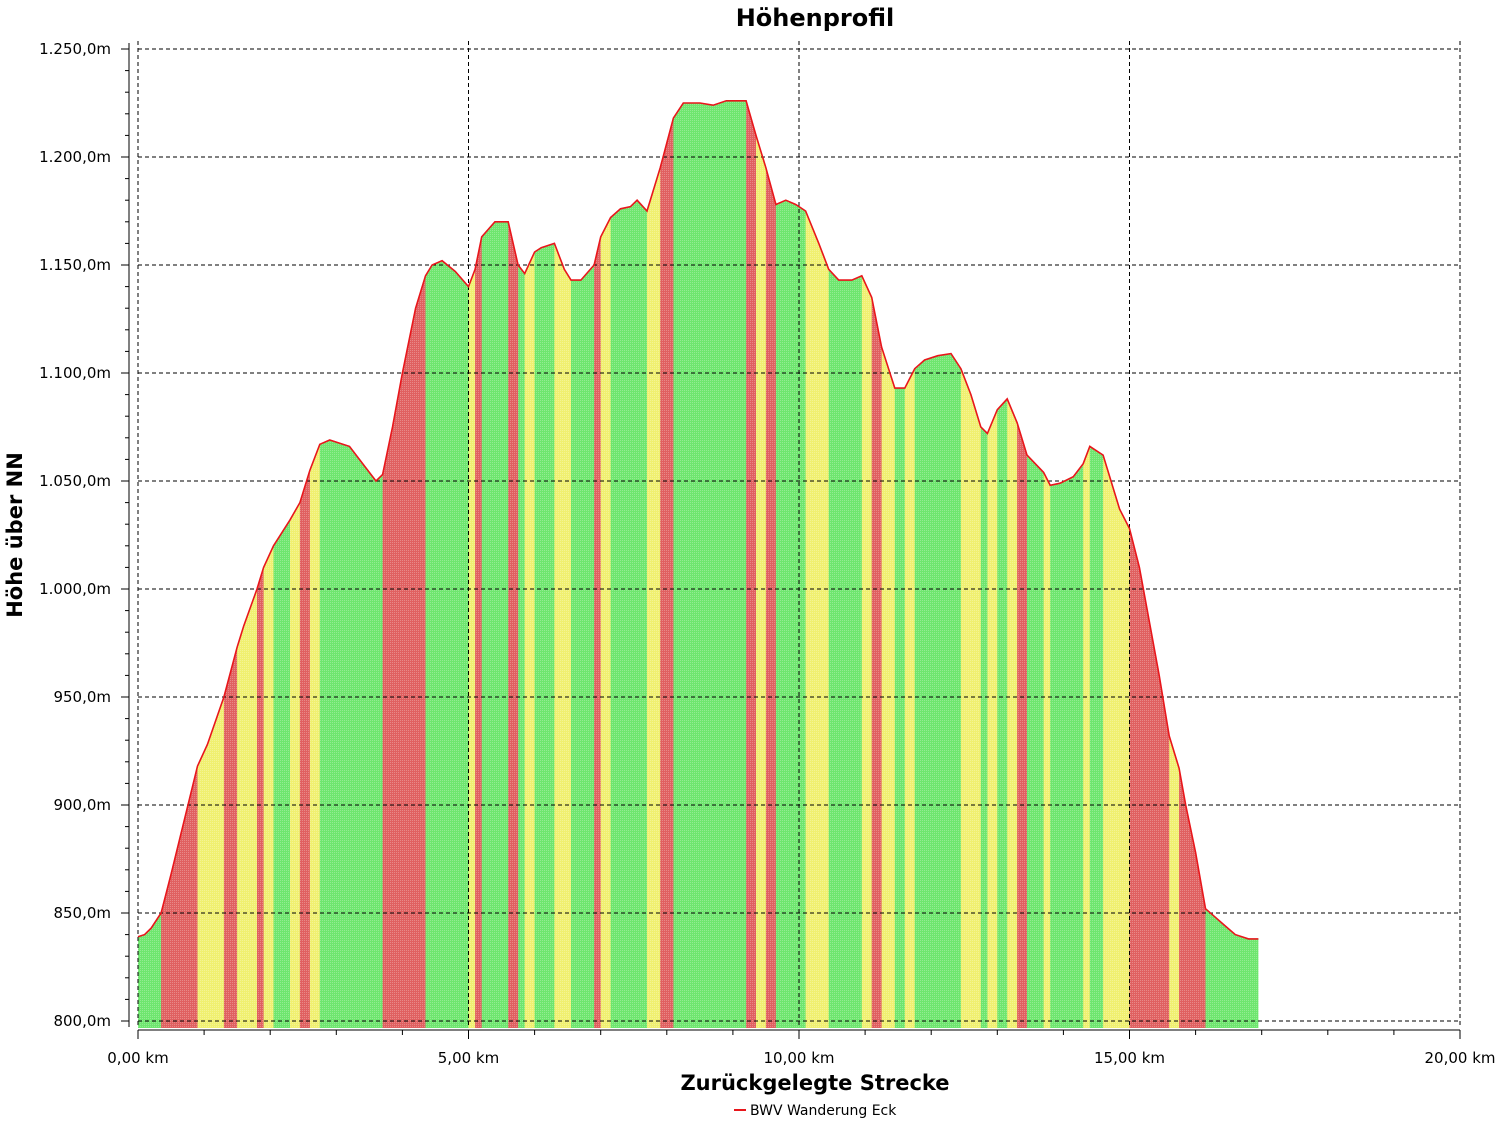 This screenshot has height=1125, width=1500. What do you see at coordinates (75, 589) in the screenshot?
I see `y-tick-label: 1.000,0m` at bounding box center [75, 589].